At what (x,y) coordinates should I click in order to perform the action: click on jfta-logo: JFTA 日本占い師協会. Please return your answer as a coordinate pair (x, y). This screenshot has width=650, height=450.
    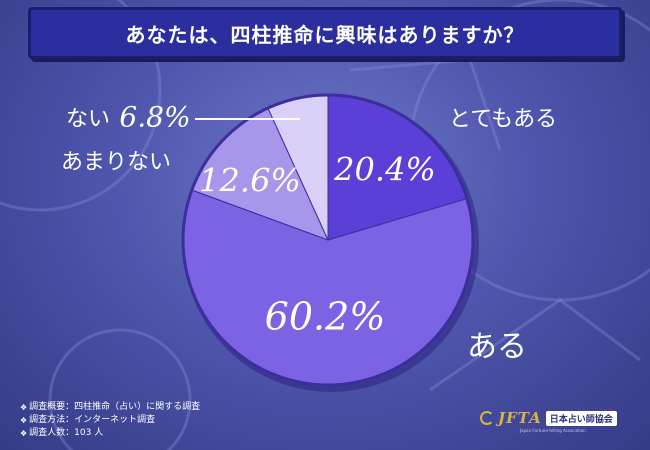
    Looking at the image, I should click on (555, 418).